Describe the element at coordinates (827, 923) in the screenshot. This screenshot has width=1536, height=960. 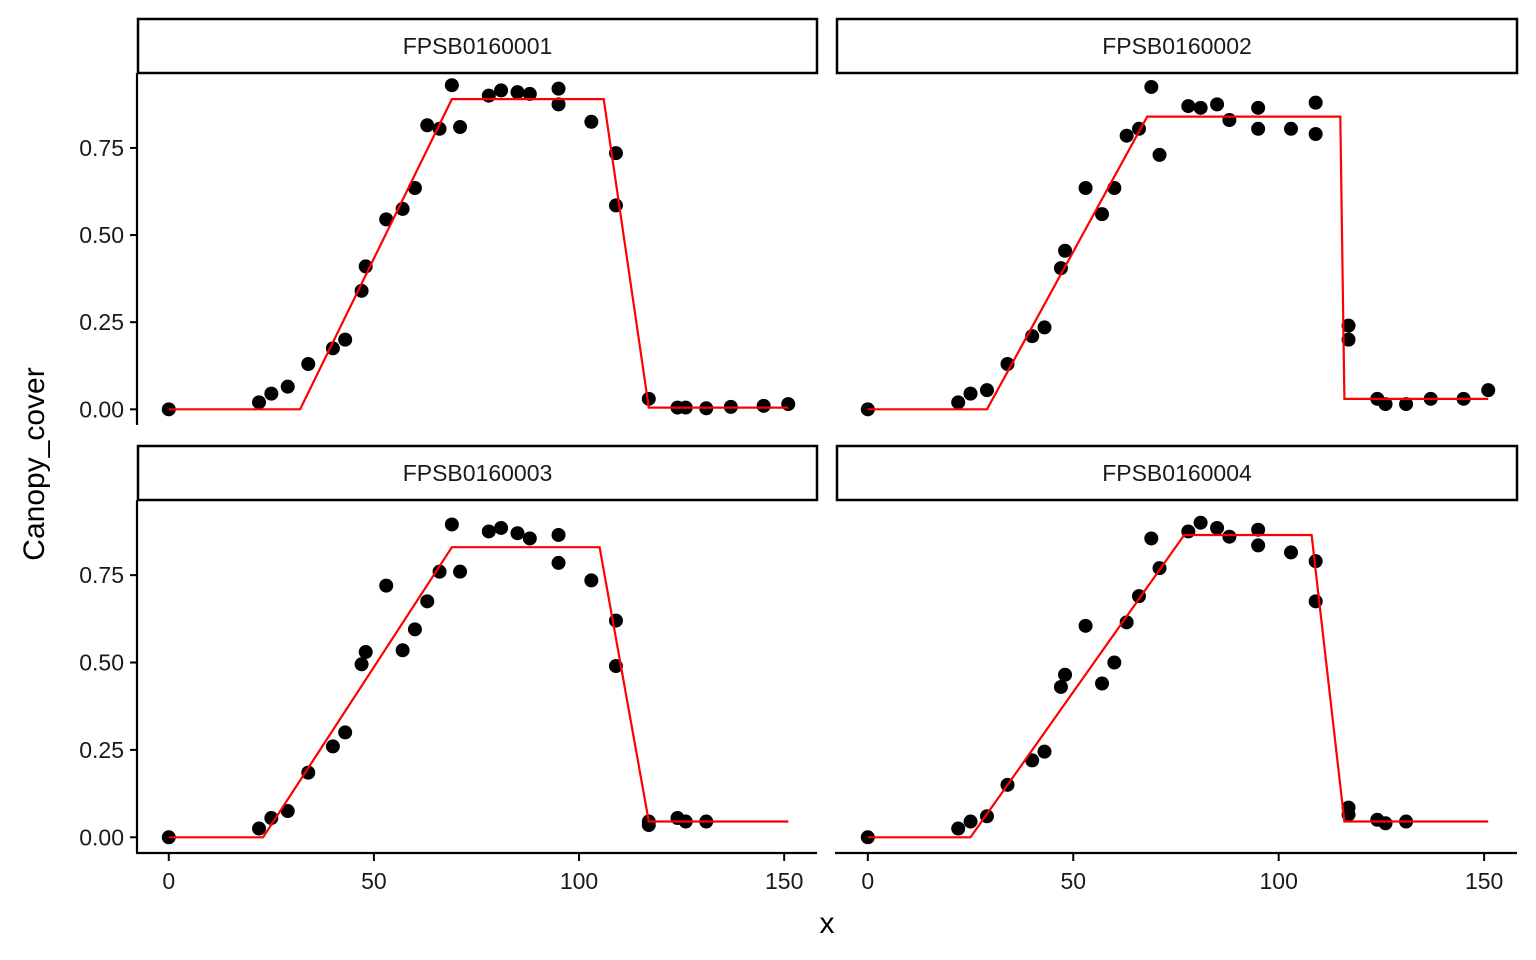
I see `x-axis-title: x` at that location.